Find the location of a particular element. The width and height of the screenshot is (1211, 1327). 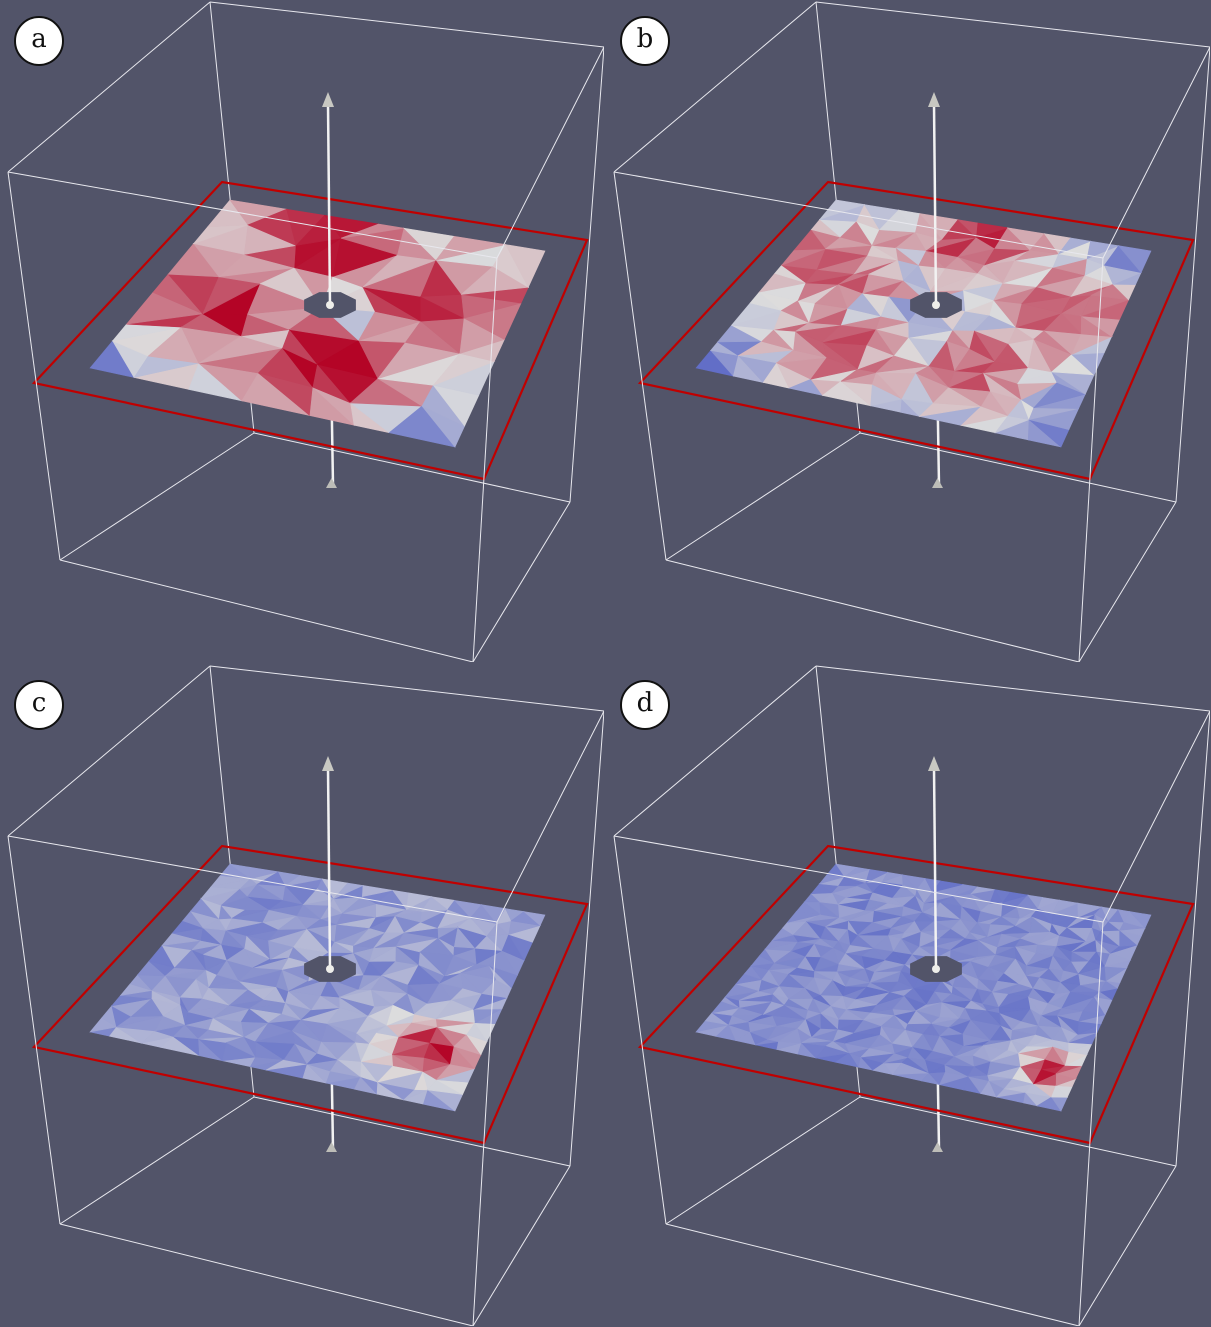

panel-label-d: d is located at coordinates (645, 705).